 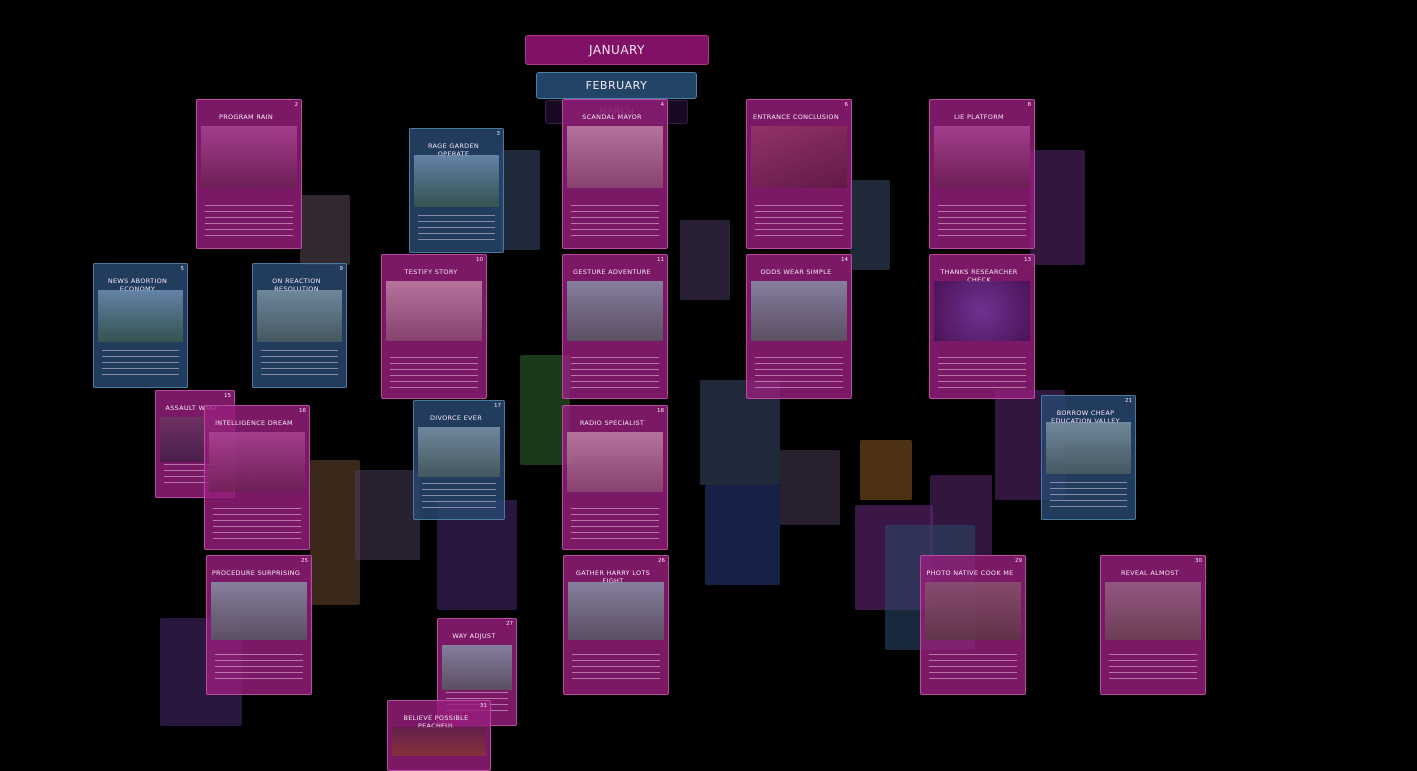 I want to click on card-day: 9, so click(x=341, y=269).